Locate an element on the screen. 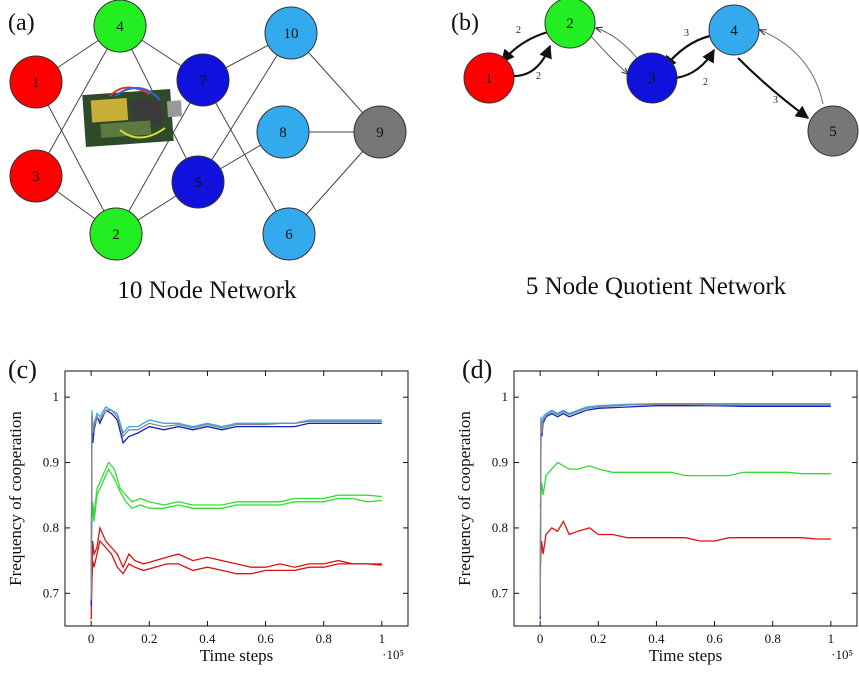  node-6: 6 is located at coordinates (289, 234).